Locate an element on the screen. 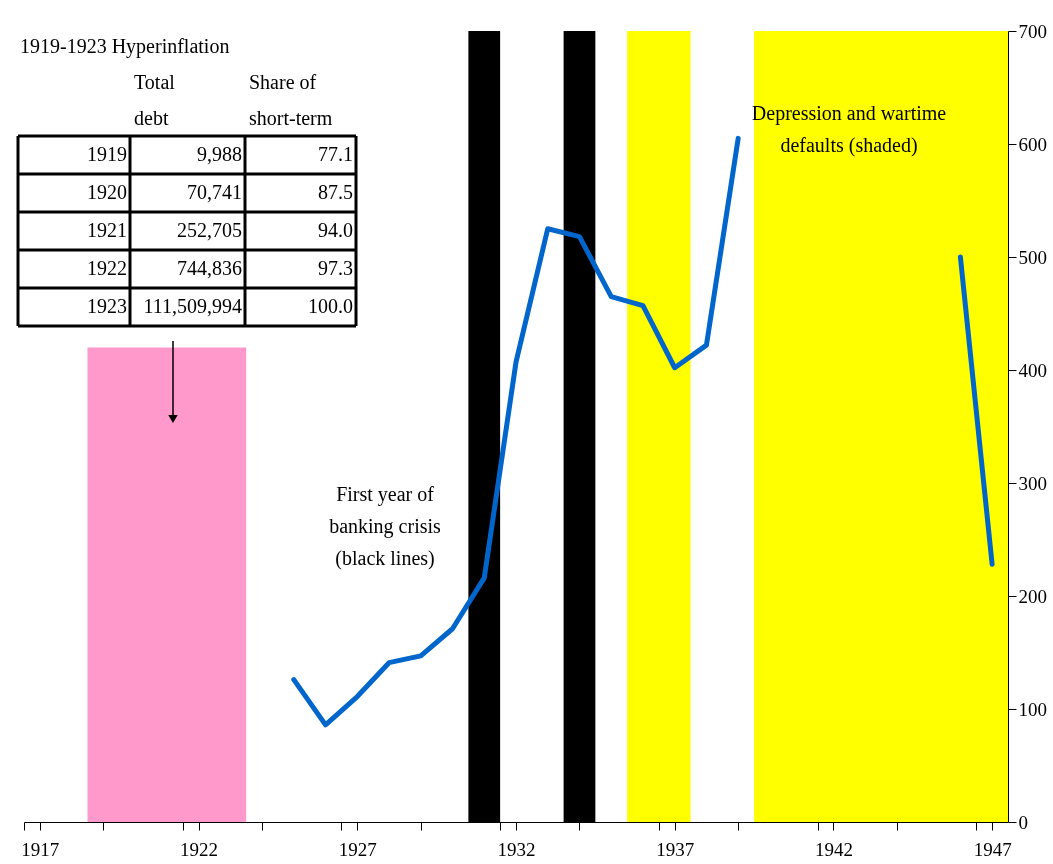 This screenshot has width=1053, height=864. annotation: 1922 is located at coordinates (107, 268).